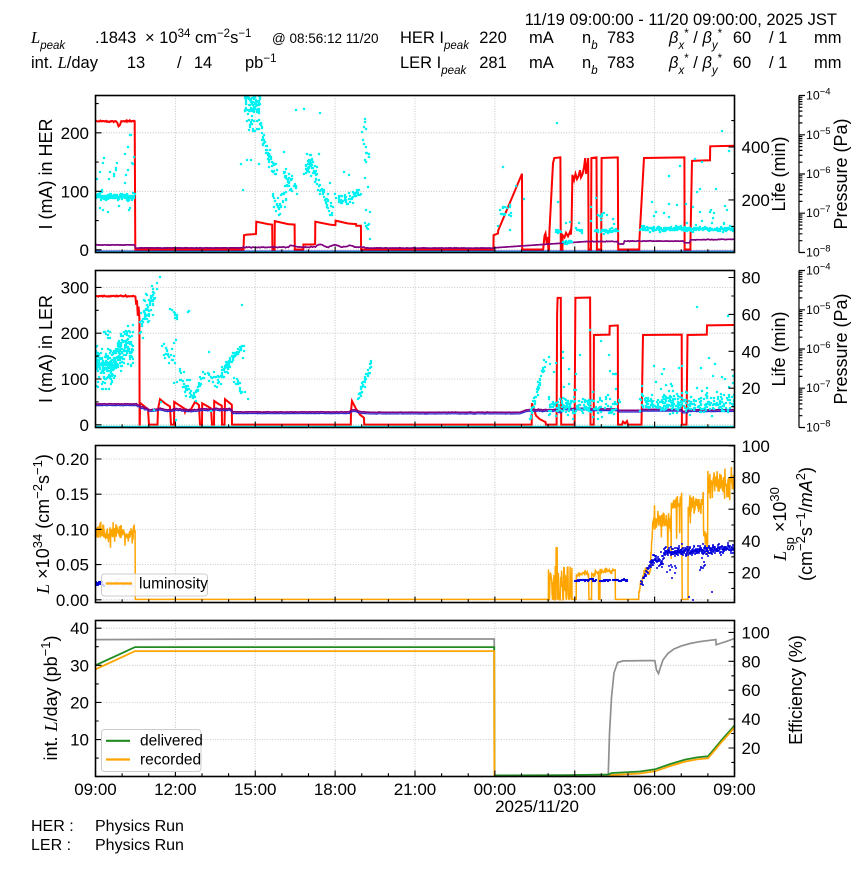 The image size is (864, 869). I want to click on svg-text: .1843, so click(115, 38).